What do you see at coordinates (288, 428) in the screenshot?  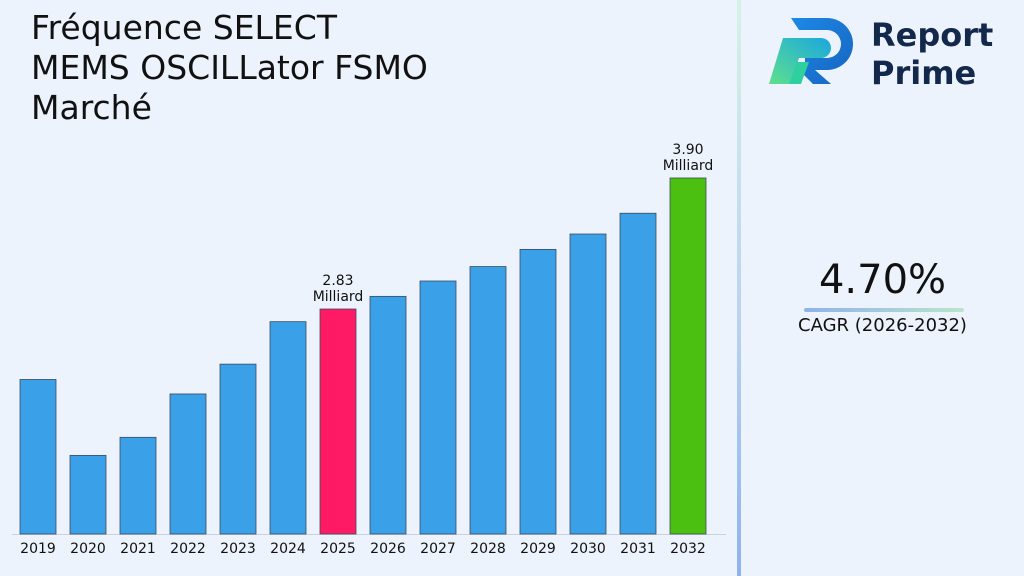 I see `bar-2024` at bounding box center [288, 428].